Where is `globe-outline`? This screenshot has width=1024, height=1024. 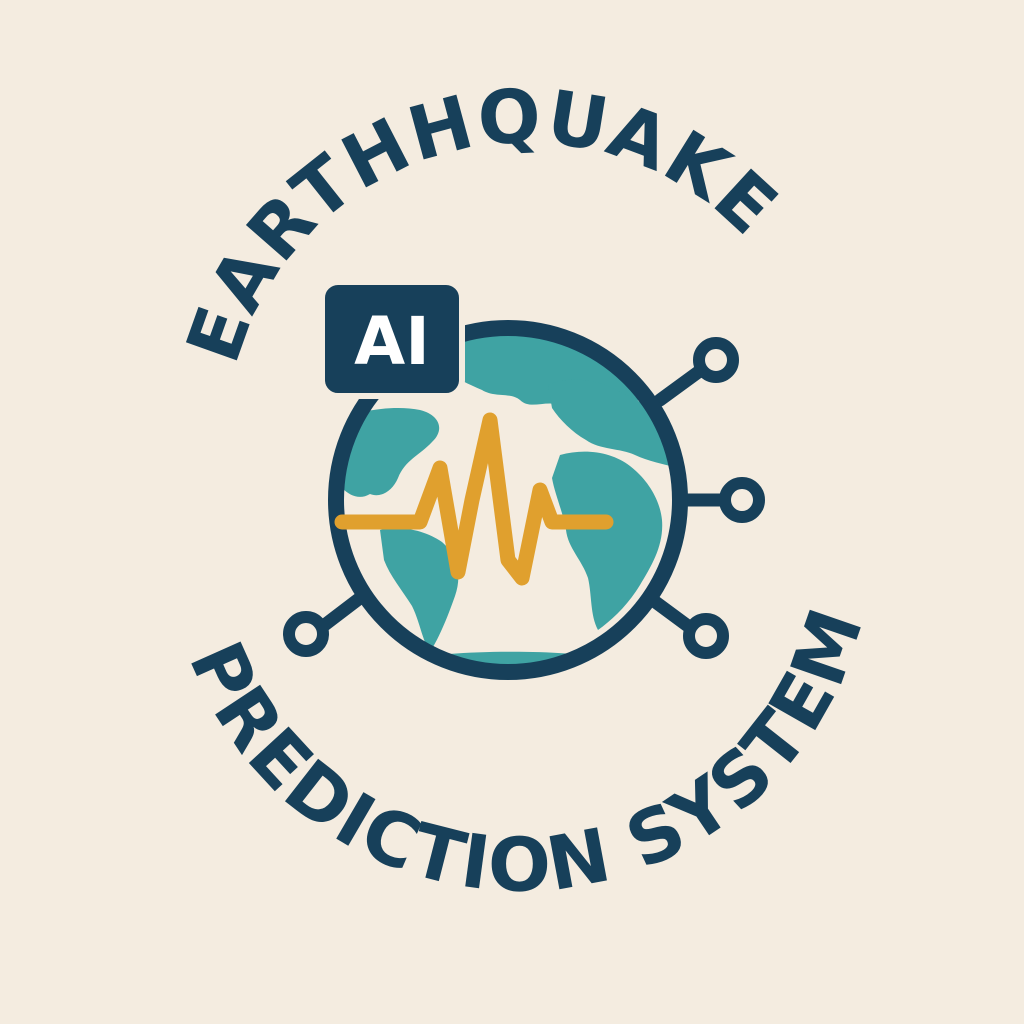 globe-outline is located at coordinates (508, 500).